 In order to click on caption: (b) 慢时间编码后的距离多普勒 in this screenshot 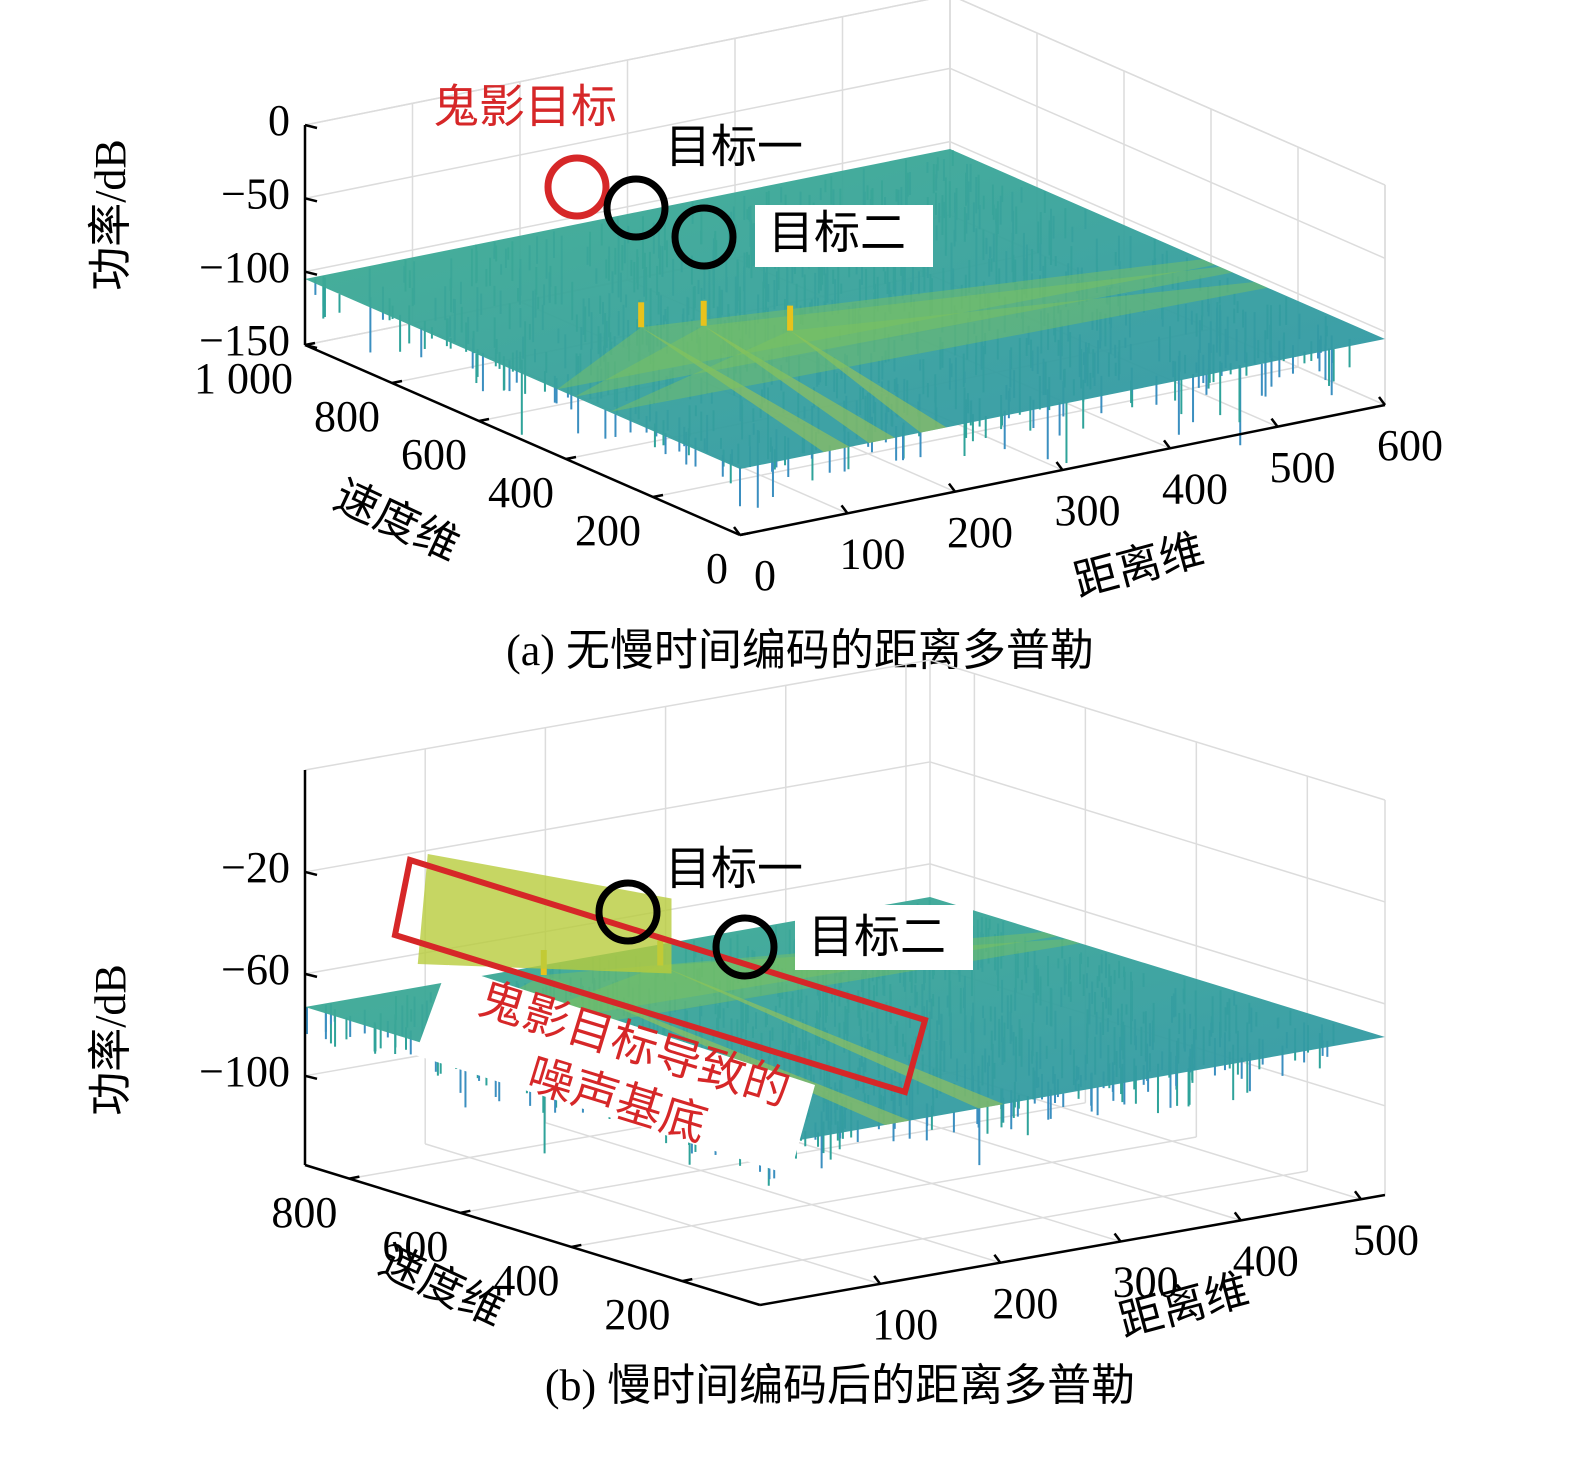, I will do `click(840, 1385)`.